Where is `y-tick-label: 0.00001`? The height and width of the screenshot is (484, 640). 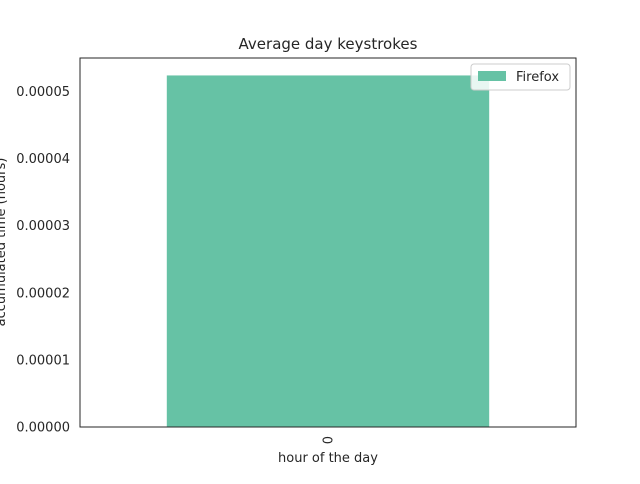
y-tick-label: 0.00001 is located at coordinates (43, 360).